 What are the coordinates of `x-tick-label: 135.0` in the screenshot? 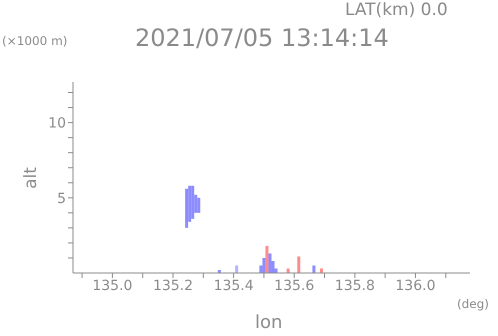 It's located at (112, 286).